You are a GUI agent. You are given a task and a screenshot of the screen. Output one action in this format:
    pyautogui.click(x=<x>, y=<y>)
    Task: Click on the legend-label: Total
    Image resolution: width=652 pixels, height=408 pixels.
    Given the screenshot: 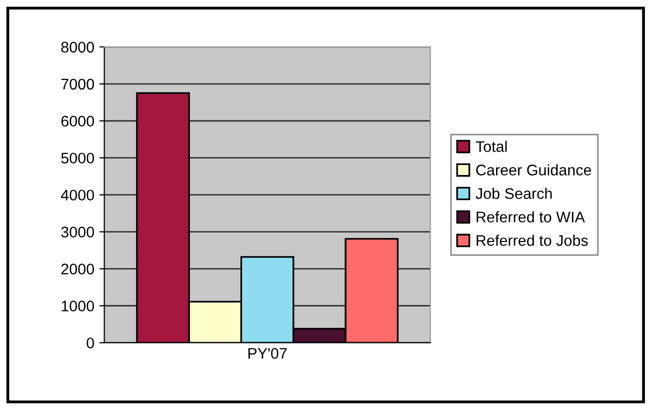 What is the action you would take?
    pyautogui.click(x=491, y=146)
    